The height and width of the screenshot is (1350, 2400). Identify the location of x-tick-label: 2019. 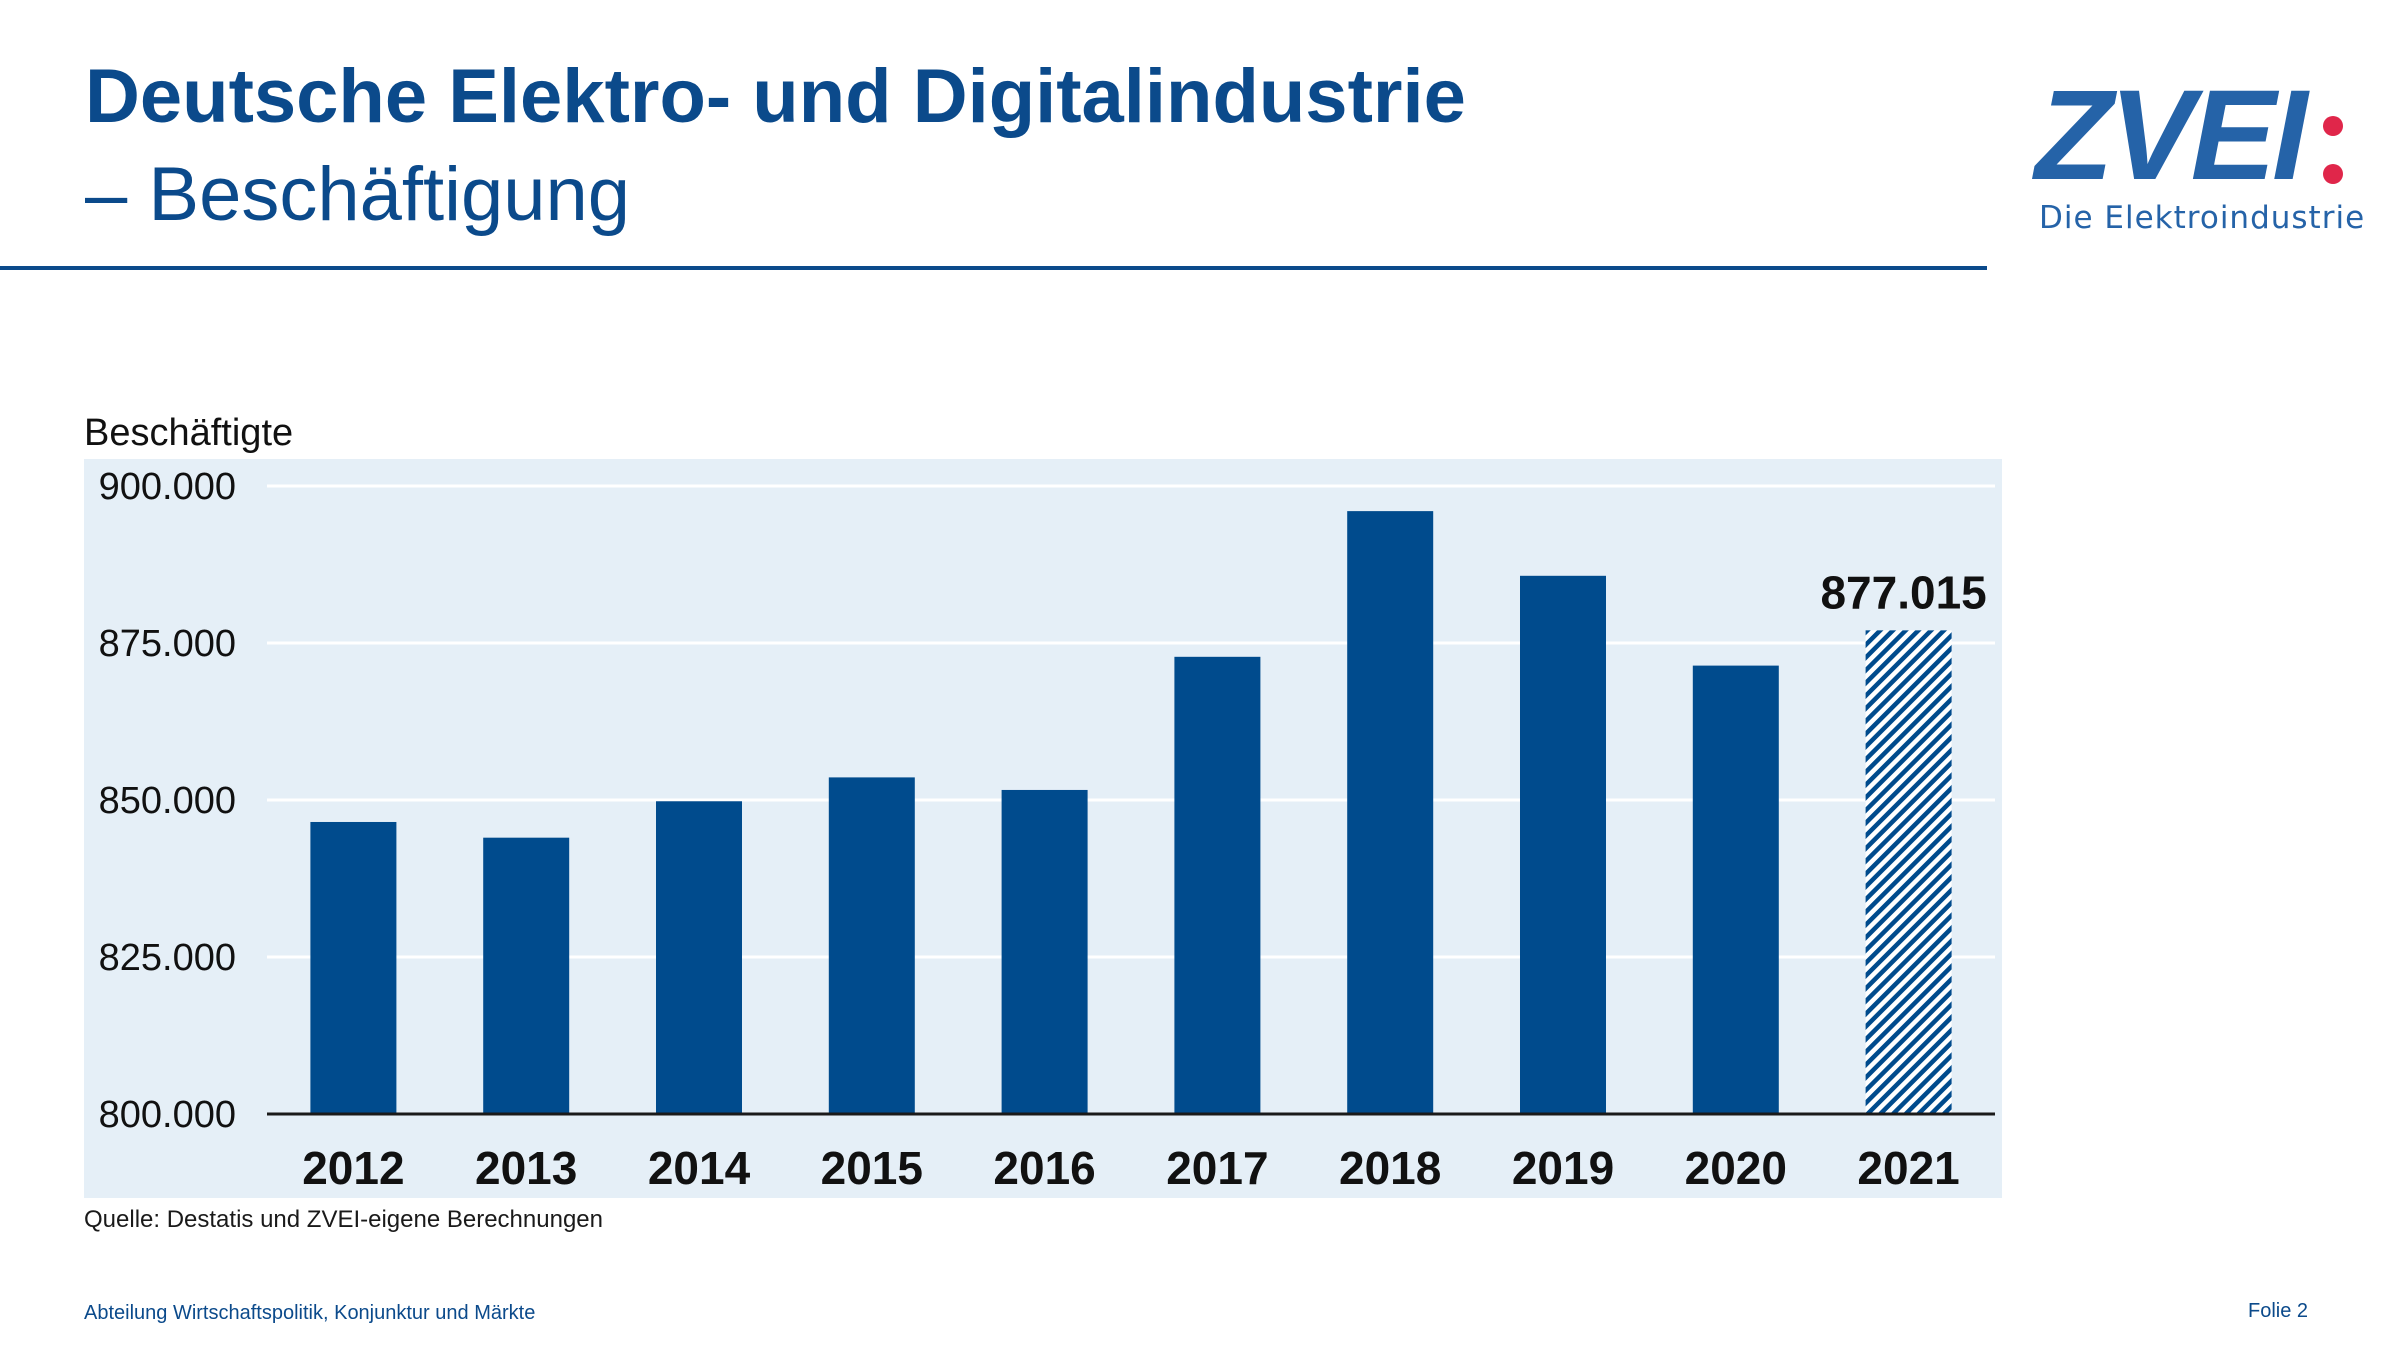
(1563, 1168).